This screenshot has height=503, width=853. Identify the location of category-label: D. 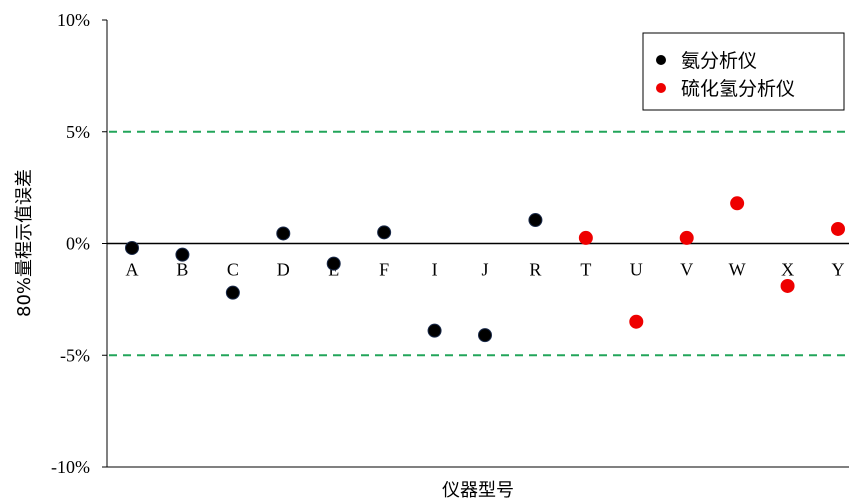
(283, 270).